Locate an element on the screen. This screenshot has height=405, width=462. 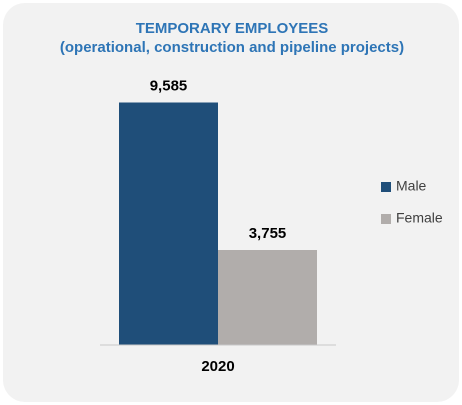
legend-label: Female is located at coordinates (419, 218).